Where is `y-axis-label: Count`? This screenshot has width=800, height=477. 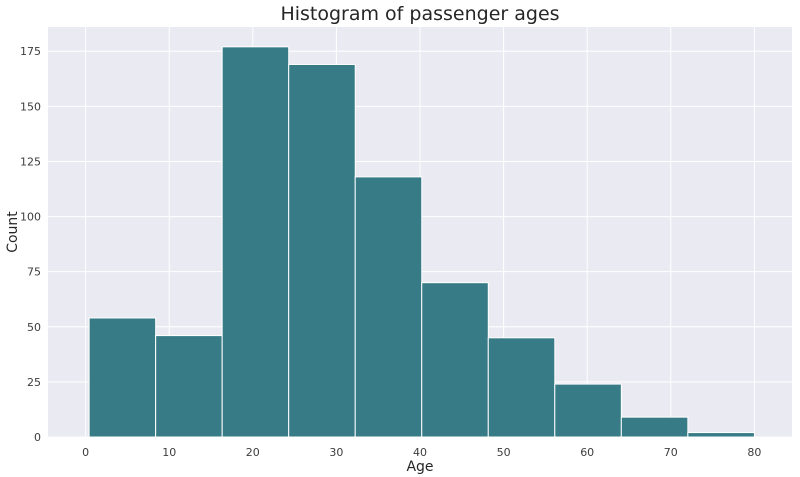
y-axis-label: Count is located at coordinates (13, 232).